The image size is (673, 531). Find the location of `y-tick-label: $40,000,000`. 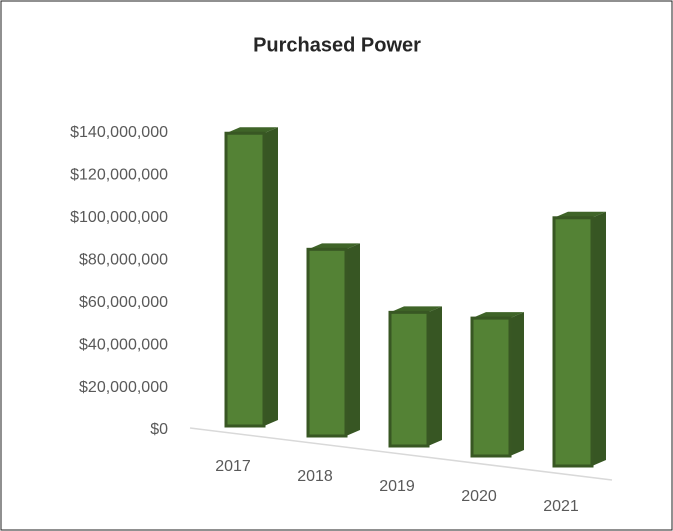

y-tick-label: $40,000,000 is located at coordinates (123, 344).